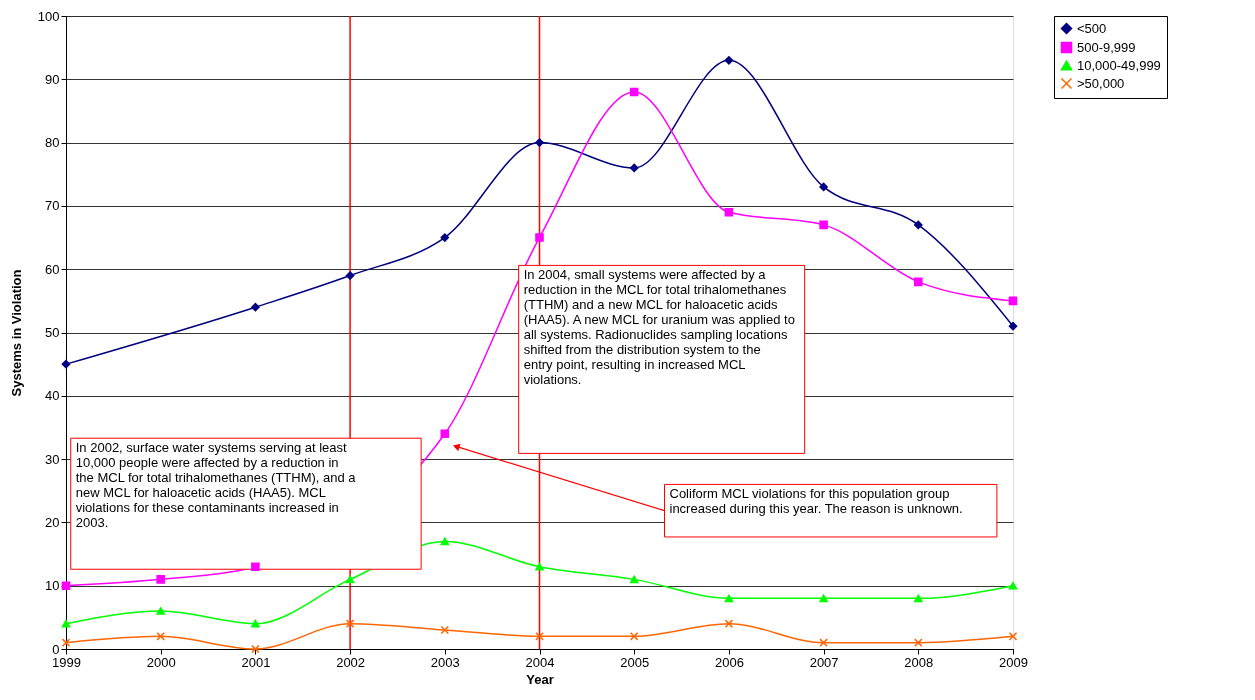  What do you see at coordinates (52, 143) in the screenshot?
I see `y-tick-label: 80` at bounding box center [52, 143].